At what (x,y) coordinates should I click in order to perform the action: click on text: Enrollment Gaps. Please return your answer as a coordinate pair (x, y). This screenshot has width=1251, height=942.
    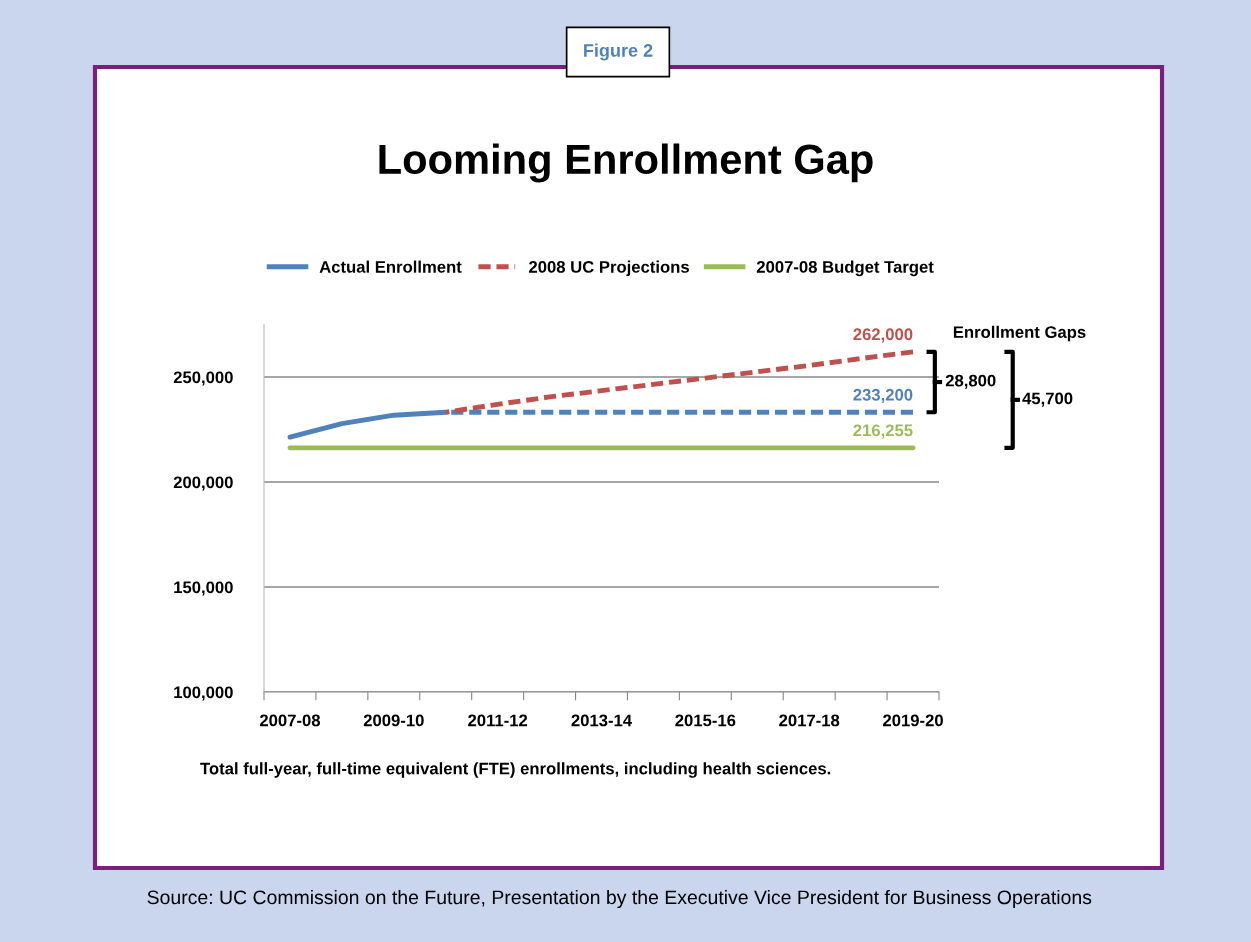
    Looking at the image, I should click on (1019, 333).